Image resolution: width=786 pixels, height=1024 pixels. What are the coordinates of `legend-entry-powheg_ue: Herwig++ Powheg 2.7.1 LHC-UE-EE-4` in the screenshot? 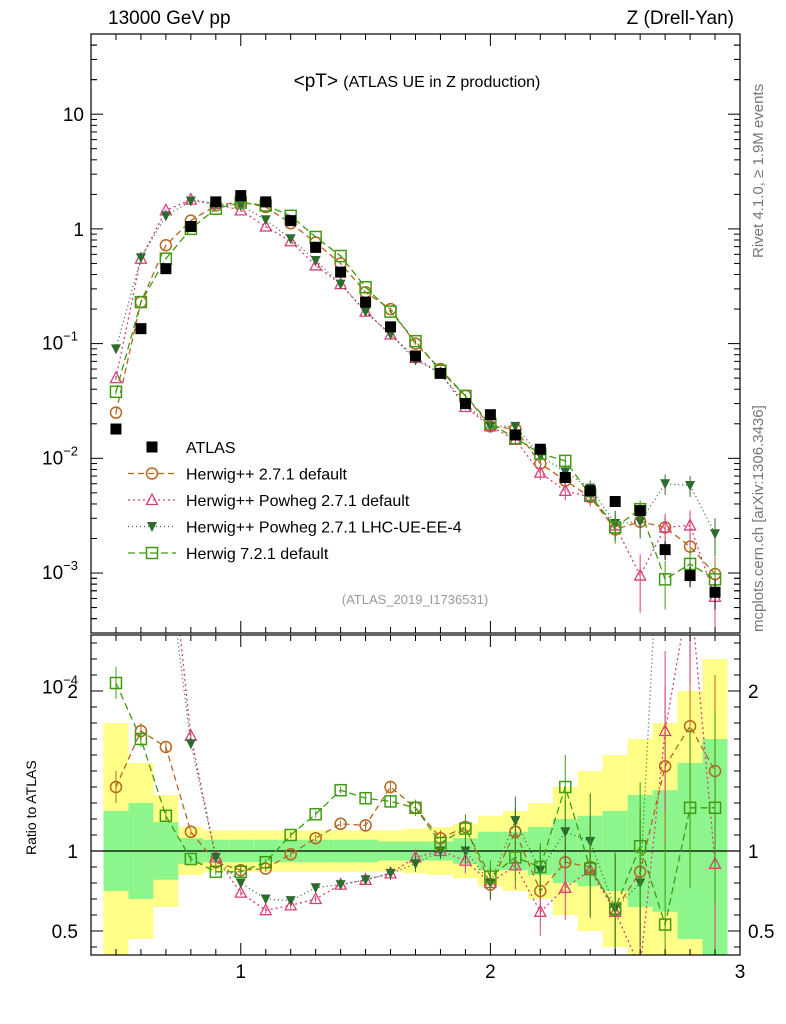 It's located at (295, 528).